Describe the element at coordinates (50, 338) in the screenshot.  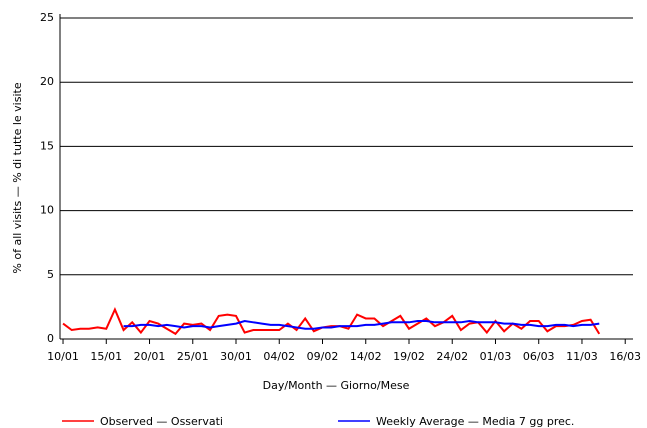
I see `y-tick-label: 0` at that location.